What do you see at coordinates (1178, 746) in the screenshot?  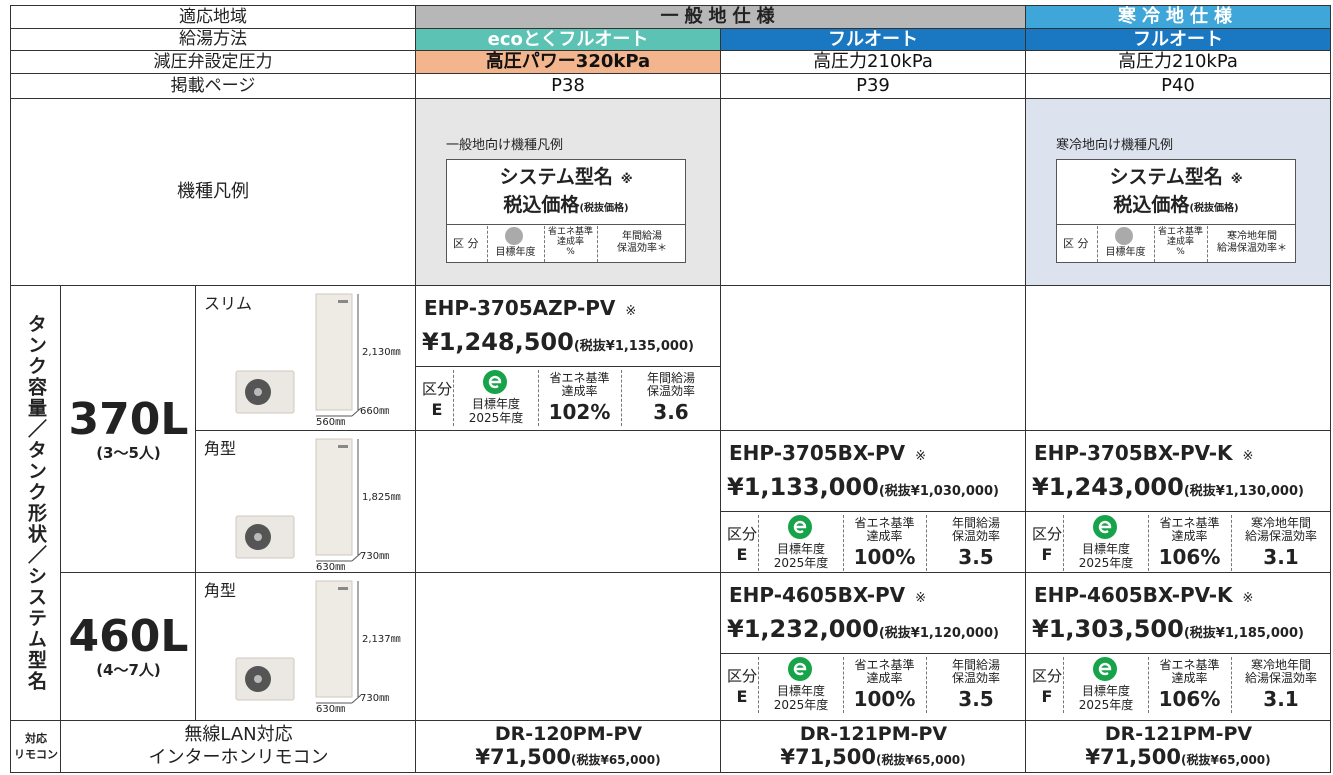 I see `remote-cell: DR-121PM-PV ¥71,500(税抜¥65,000)` at bounding box center [1178, 746].